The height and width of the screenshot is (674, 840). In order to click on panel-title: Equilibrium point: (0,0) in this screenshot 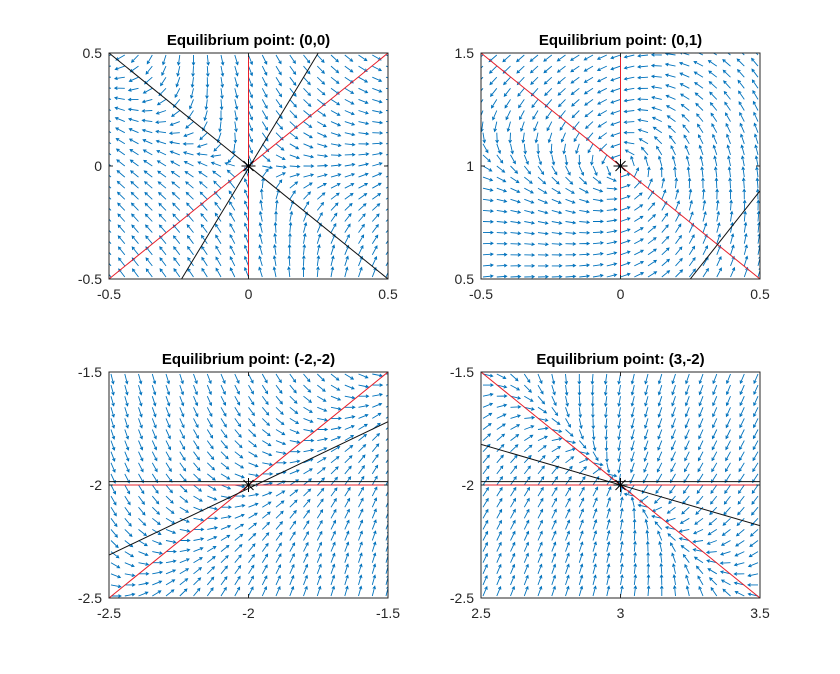, I will do `click(248, 40)`.